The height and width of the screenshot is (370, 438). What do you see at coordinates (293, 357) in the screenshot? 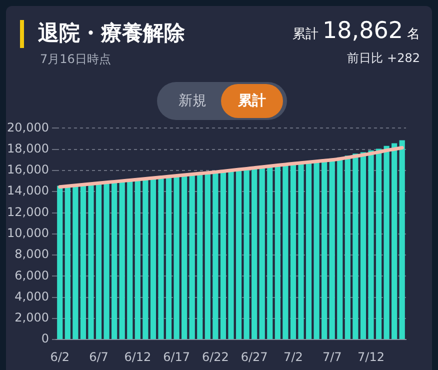
I see `x-tick-label: 7/2` at bounding box center [293, 357].